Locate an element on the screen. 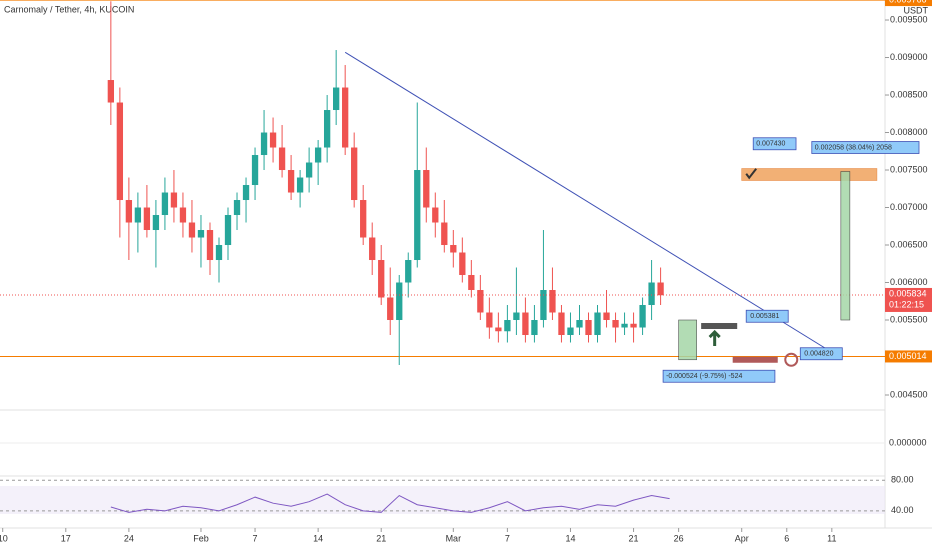 The image size is (932, 550). x-tick-label: 24 is located at coordinates (129, 538).